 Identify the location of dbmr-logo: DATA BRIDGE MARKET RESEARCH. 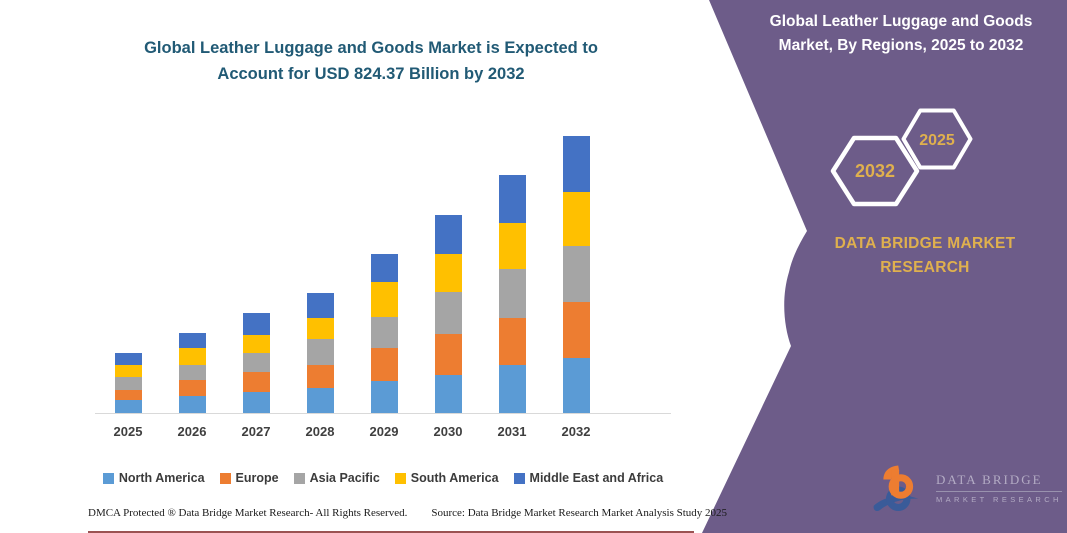
(967, 490).